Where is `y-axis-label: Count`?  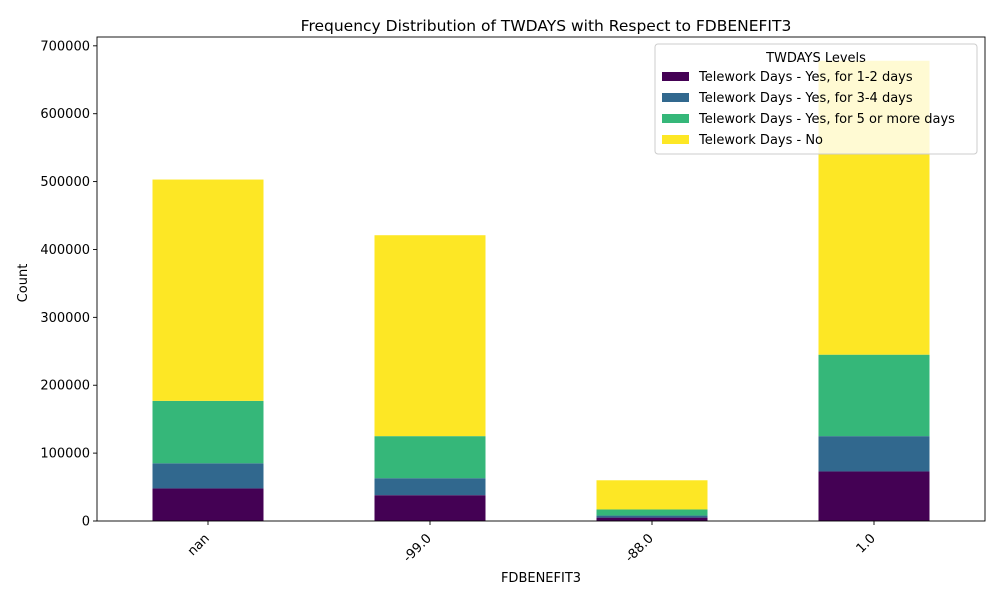
y-axis-label: Count is located at coordinates (23, 283).